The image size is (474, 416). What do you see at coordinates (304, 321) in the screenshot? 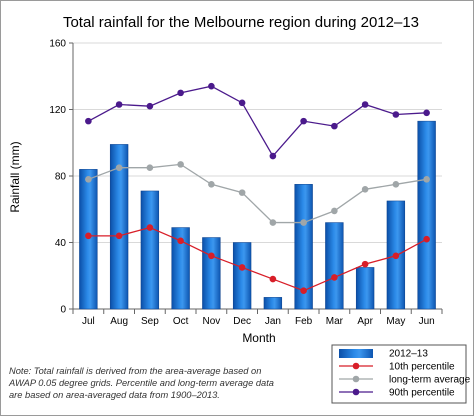
I see `x-tick-label: Feb` at bounding box center [304, 321].